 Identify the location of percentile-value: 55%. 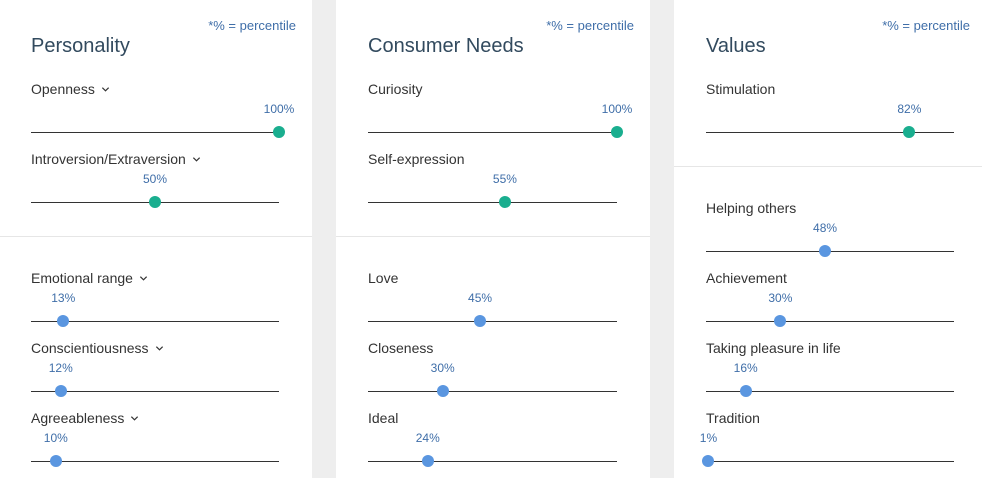
(504, 179).